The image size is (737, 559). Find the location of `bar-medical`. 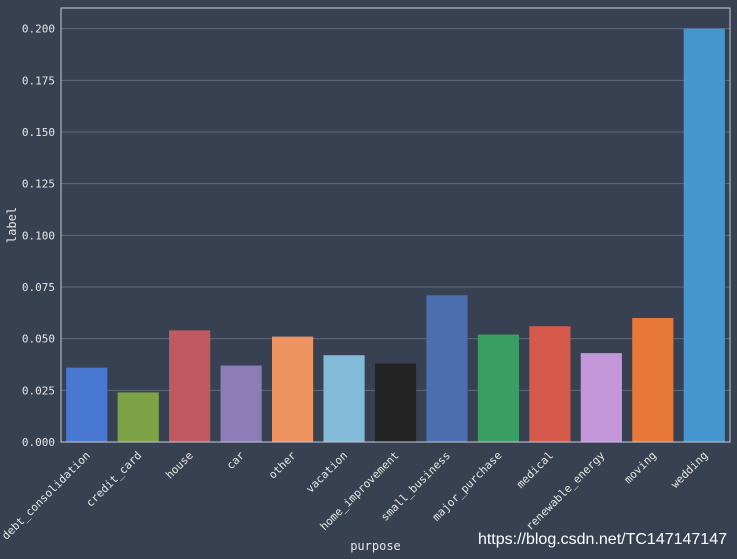

bar-medical is located at coordinates (550, 384).